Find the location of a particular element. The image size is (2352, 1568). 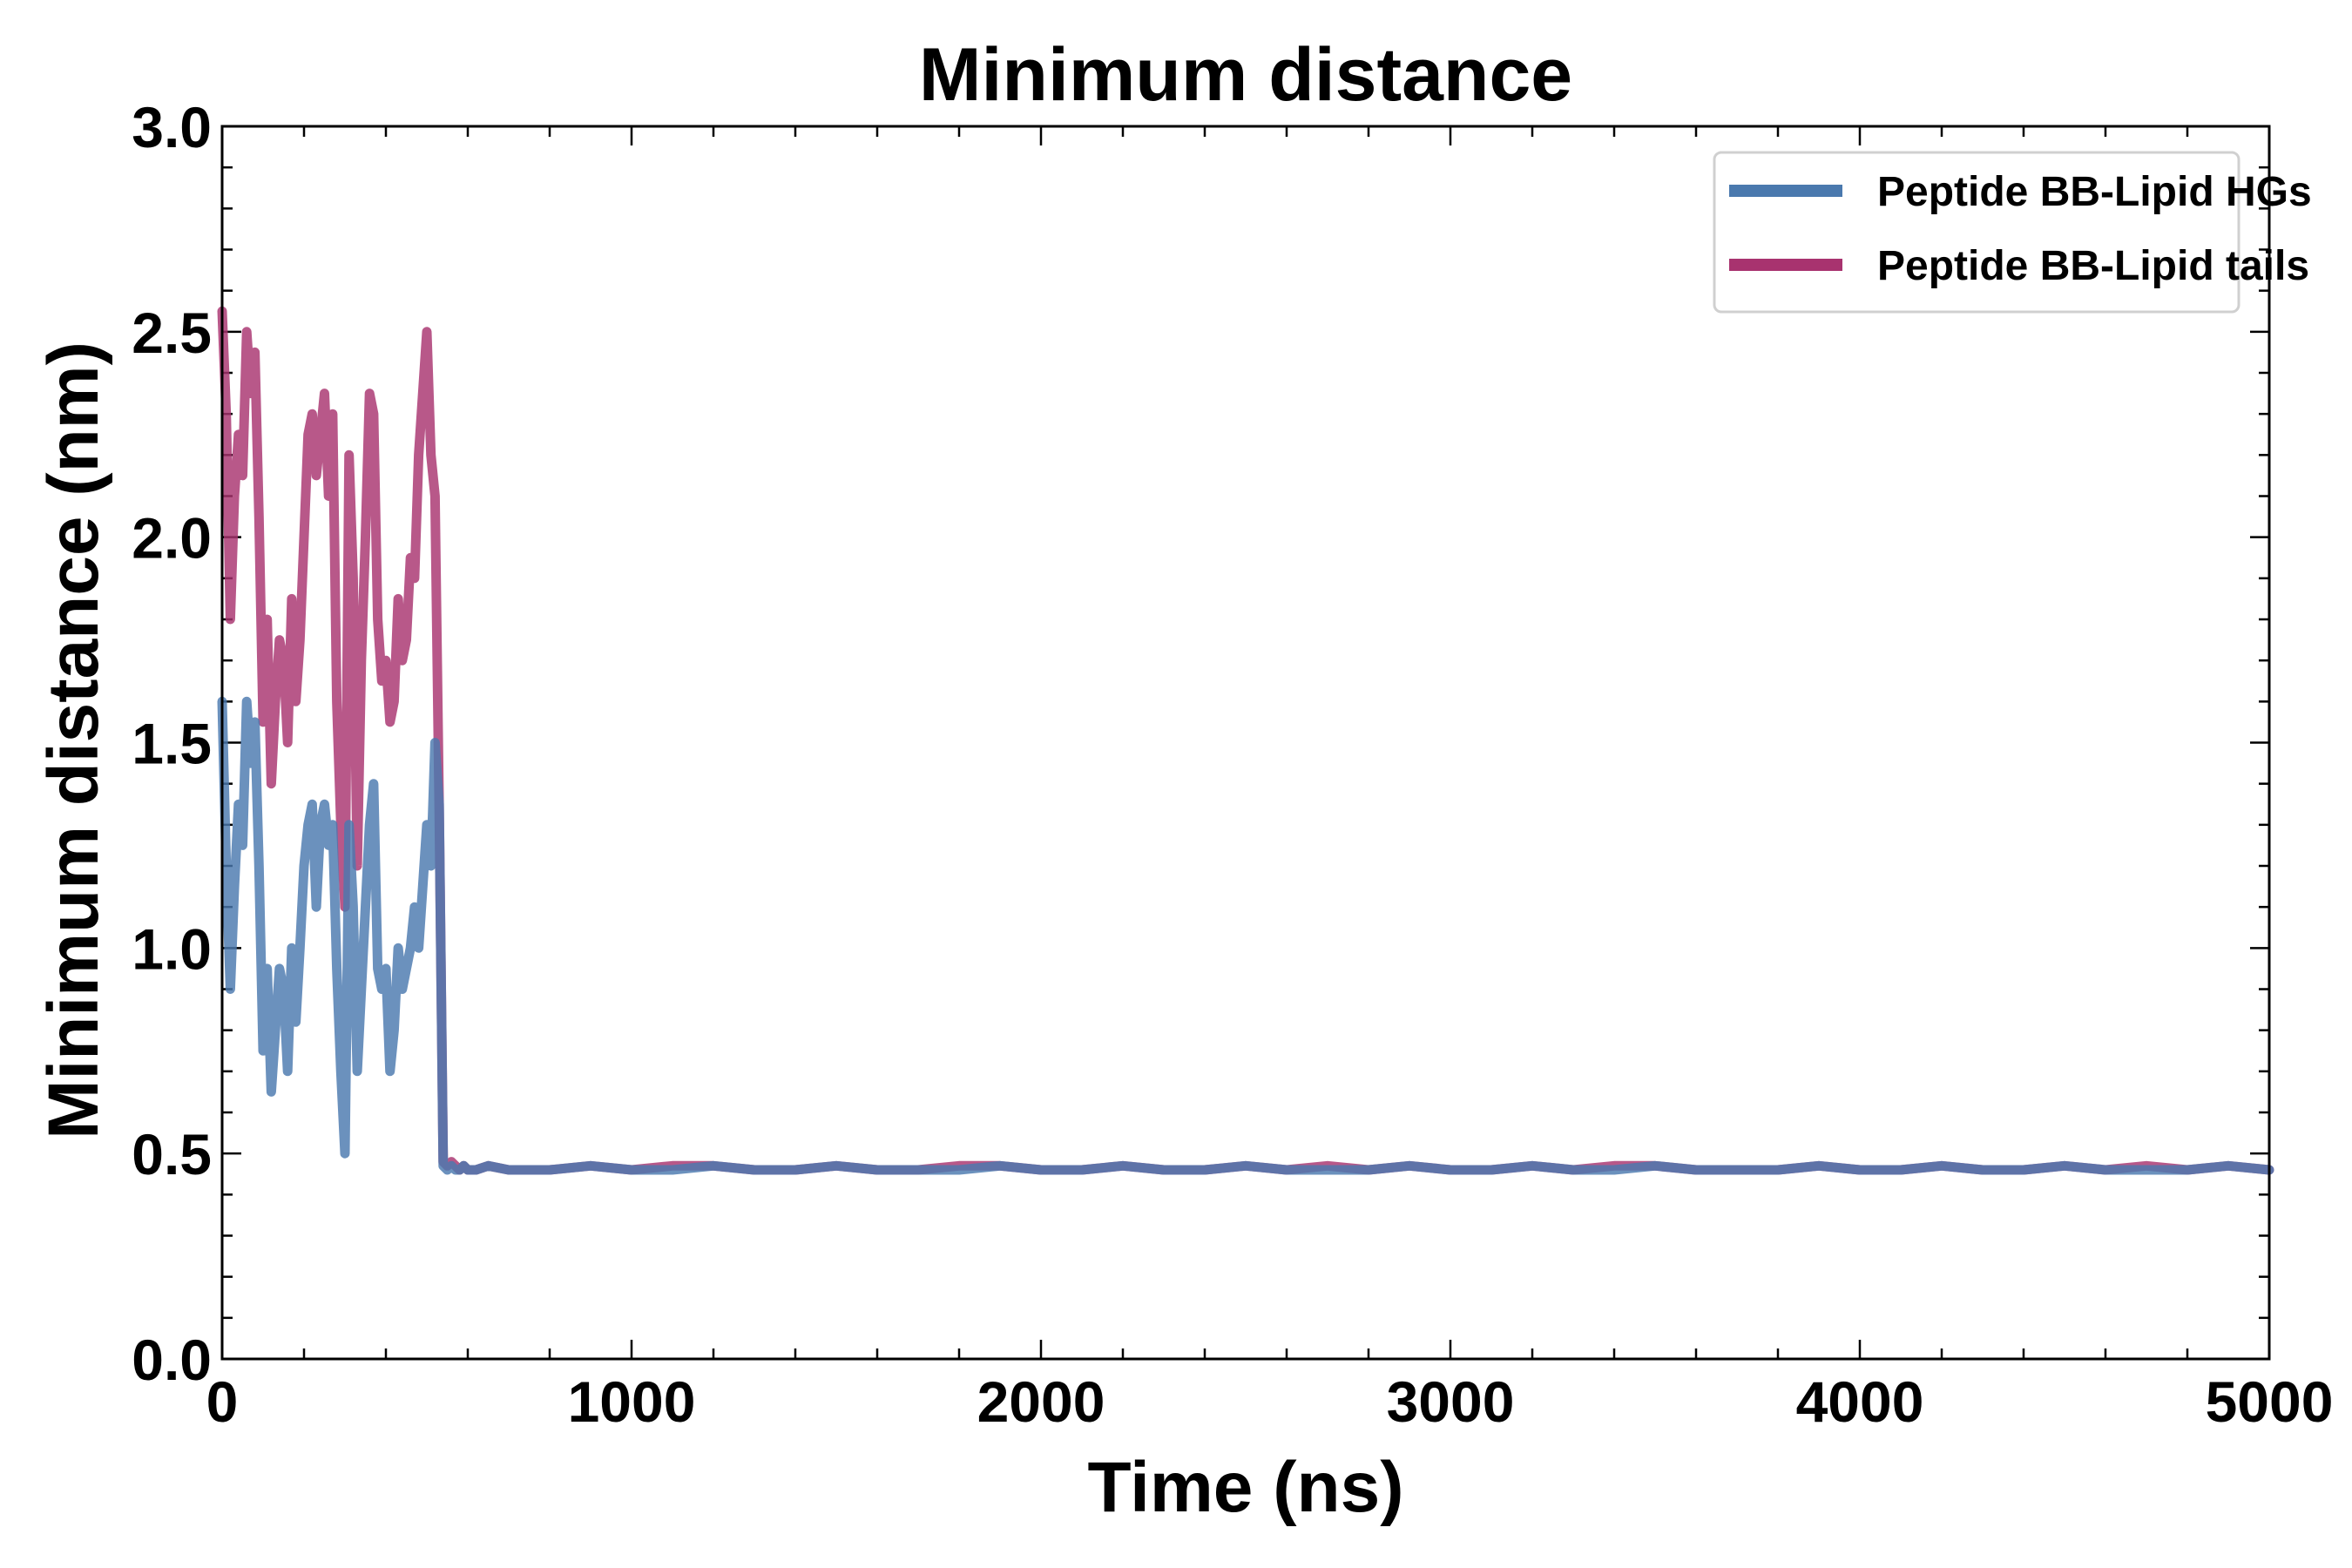

y-tick-label: 1.0 is located at coordinates (172, 948).